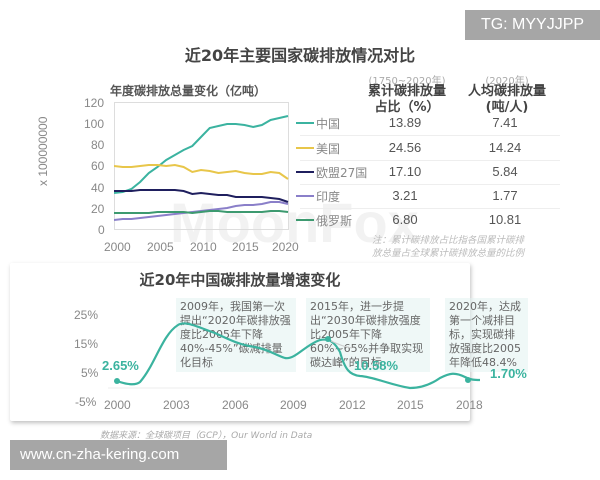 This screenshot has height=480, width=600. What do you see at coordinates (505, 171) in the screenshot?
I see `per-capita-value: 5.84` at bounding box center [505, 171].